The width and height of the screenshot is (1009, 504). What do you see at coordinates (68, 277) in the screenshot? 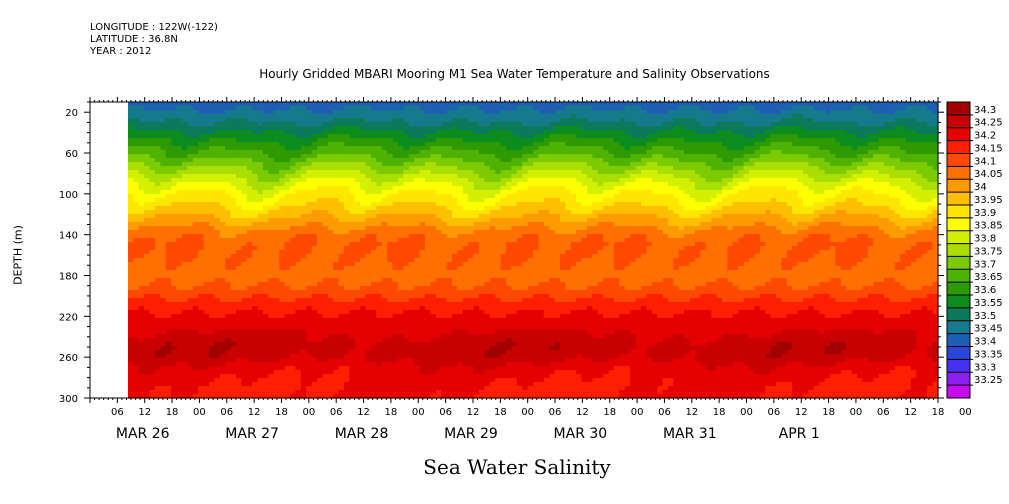
I see `y-tick-label: 180` at bounding box center [68, 277].